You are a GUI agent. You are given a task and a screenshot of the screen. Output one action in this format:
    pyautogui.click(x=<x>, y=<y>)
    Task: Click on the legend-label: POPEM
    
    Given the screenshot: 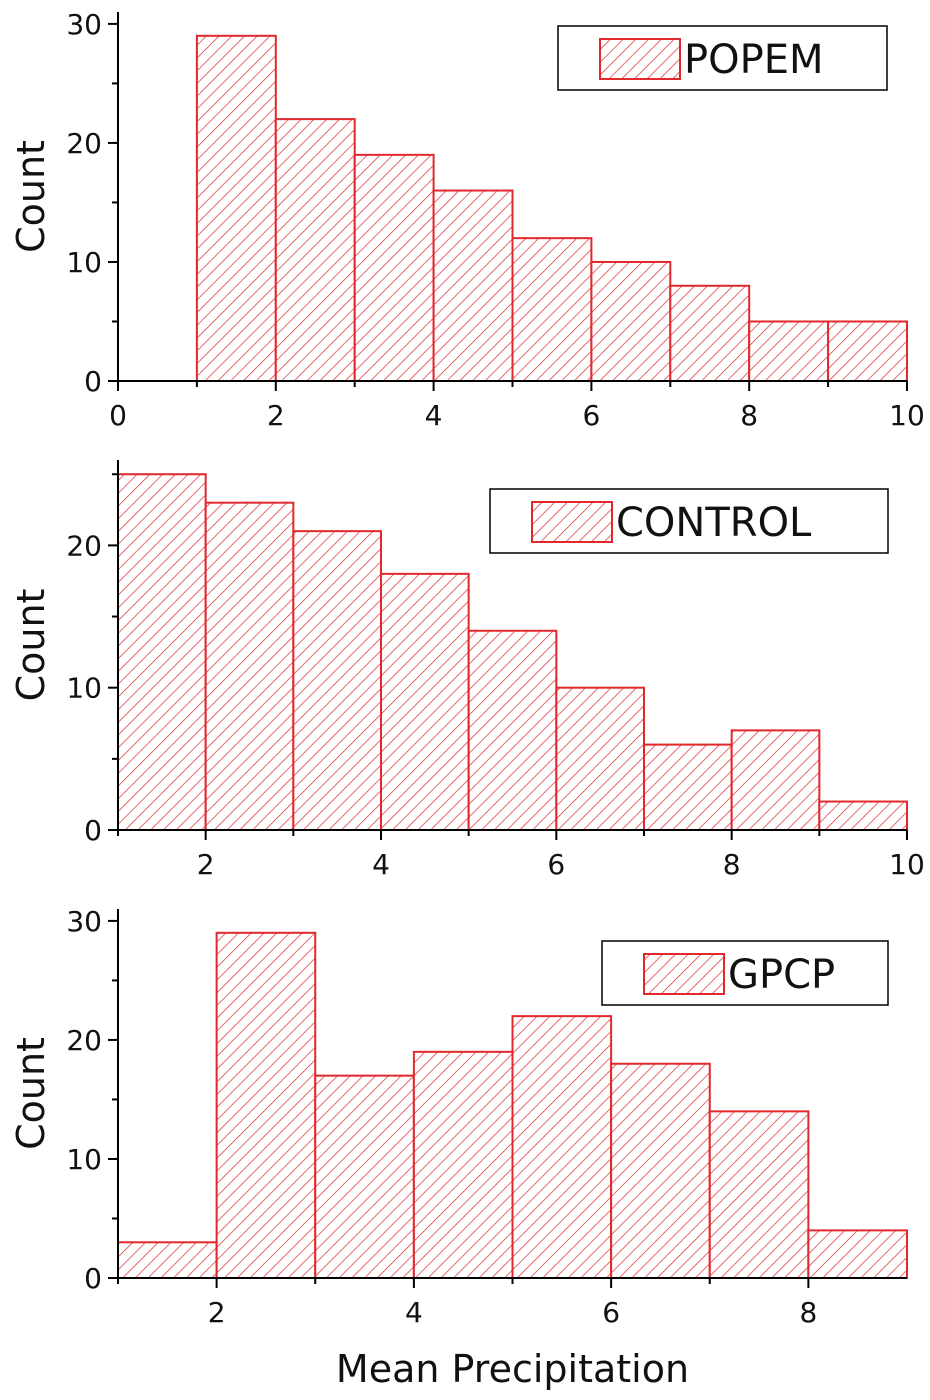 What is the action you would take?
    pyautogui.click(x=754, y=60)
    